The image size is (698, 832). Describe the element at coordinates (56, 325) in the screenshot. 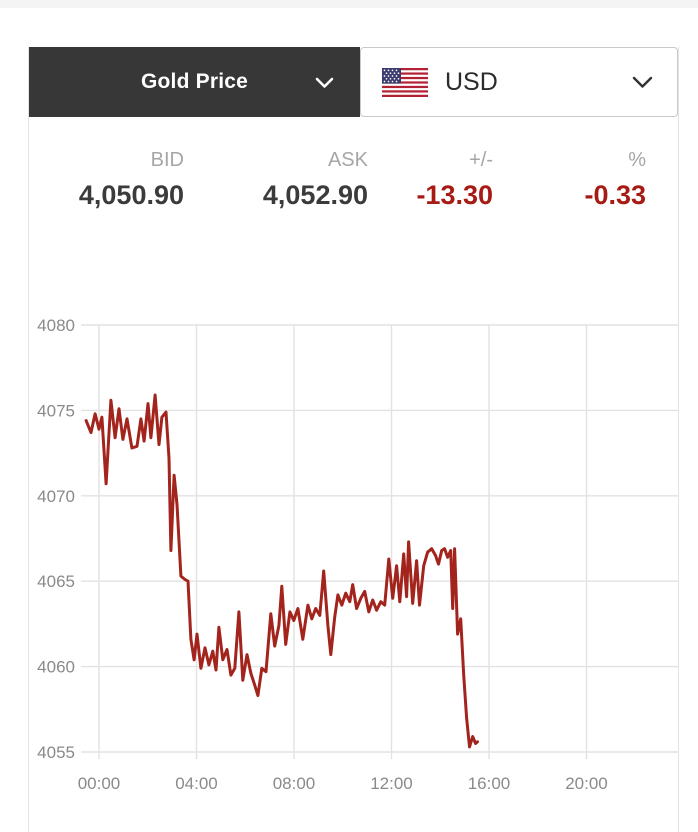

I see `y-axis-label: 4080` at that location.